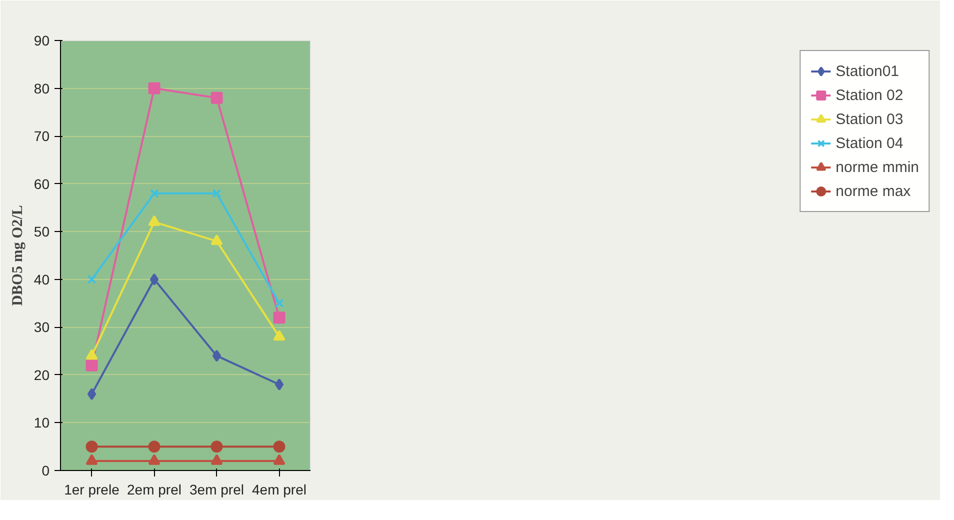  I want to click on legend-label: norme max, so click(873, 191).